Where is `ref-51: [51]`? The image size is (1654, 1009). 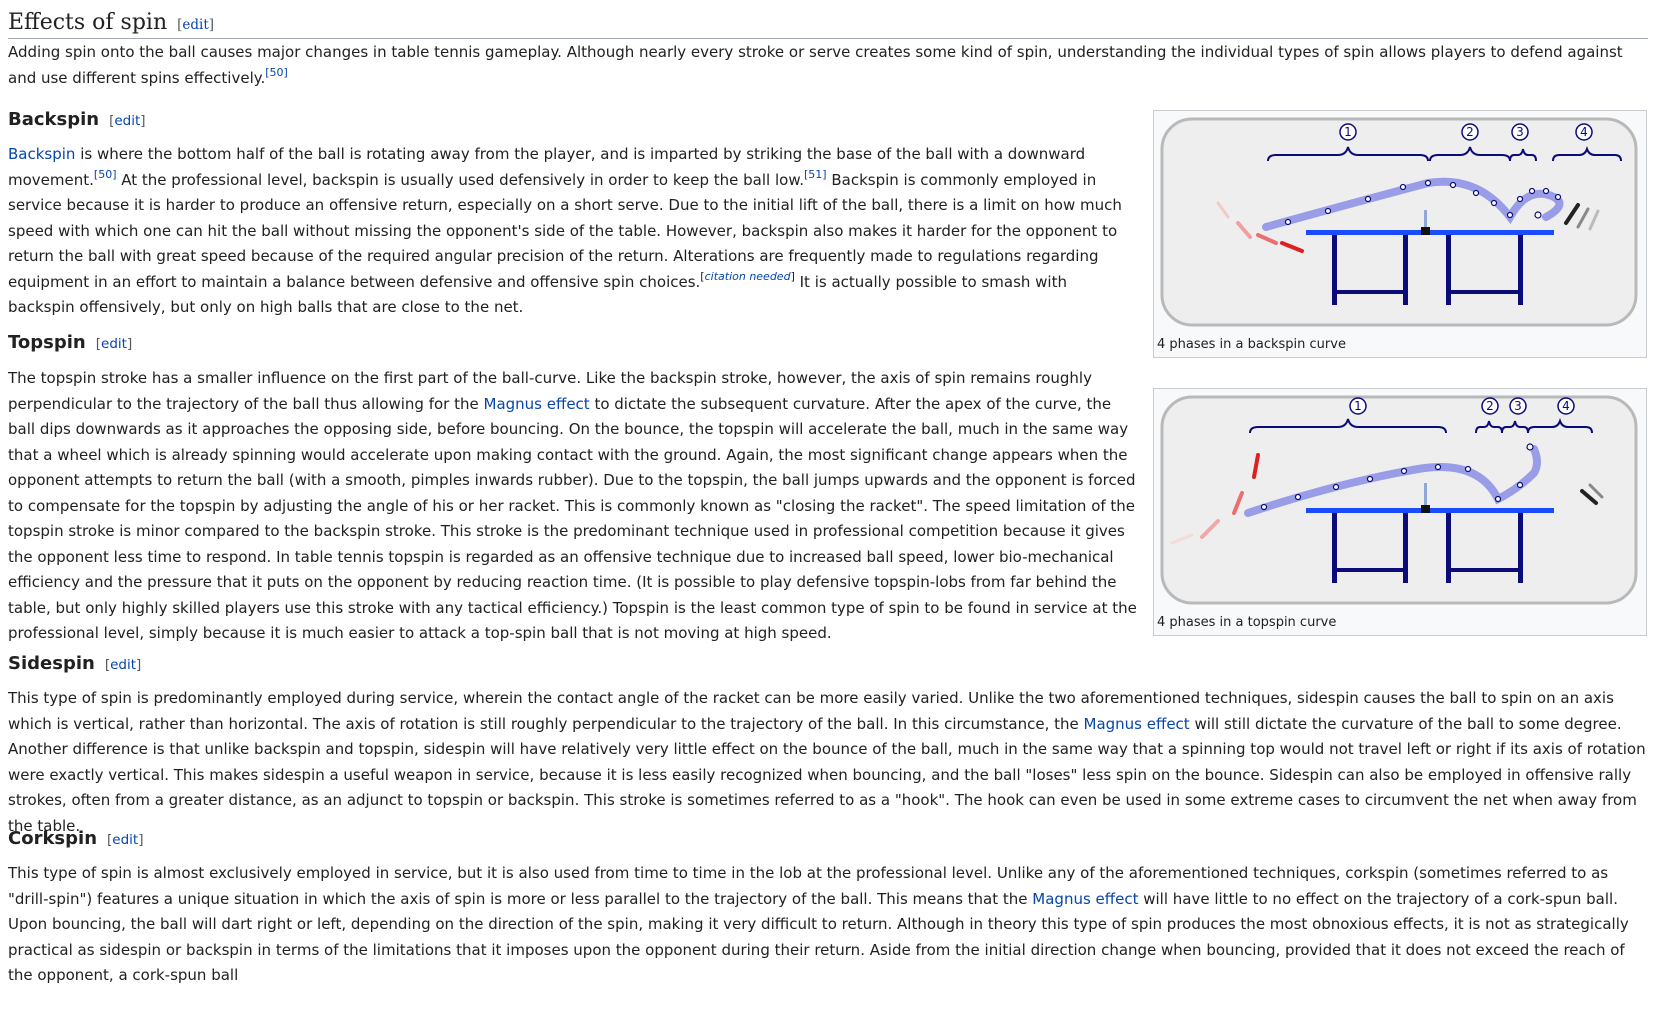
ref-51: [51] is located at coordinates (815, 174).